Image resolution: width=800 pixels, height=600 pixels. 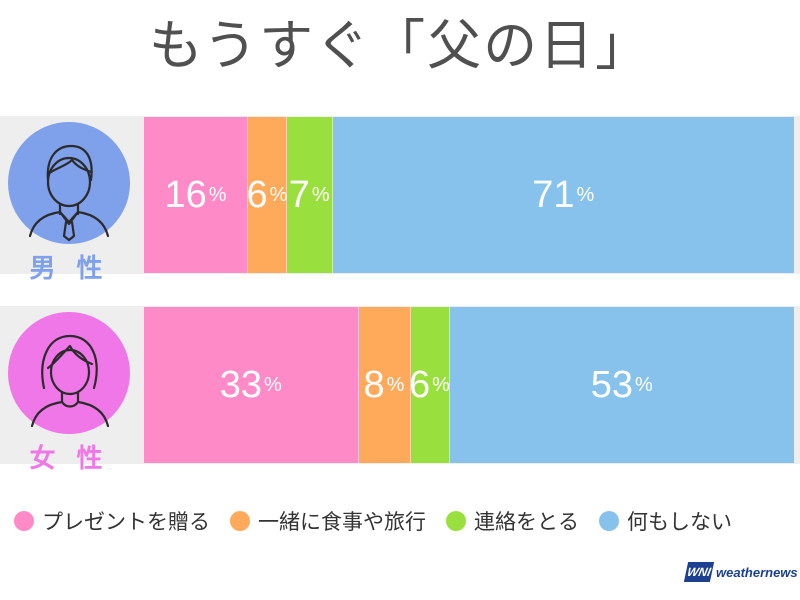 I want to click on bar-segment-meal-trip: 8%, so click(x=384, y=385).